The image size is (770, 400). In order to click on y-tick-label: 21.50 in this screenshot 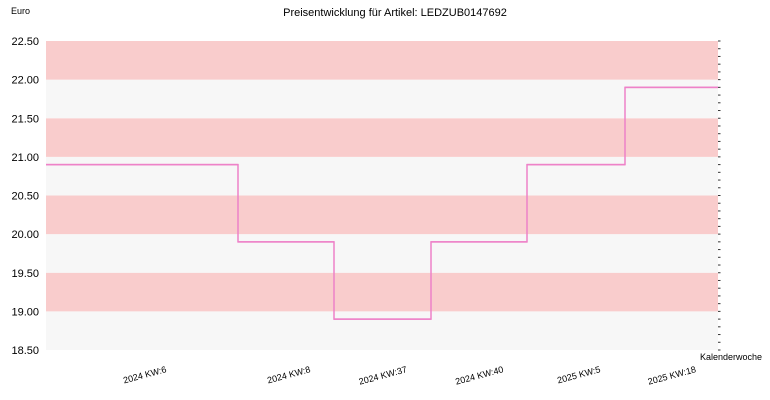, I will do `click(25, 119)`.